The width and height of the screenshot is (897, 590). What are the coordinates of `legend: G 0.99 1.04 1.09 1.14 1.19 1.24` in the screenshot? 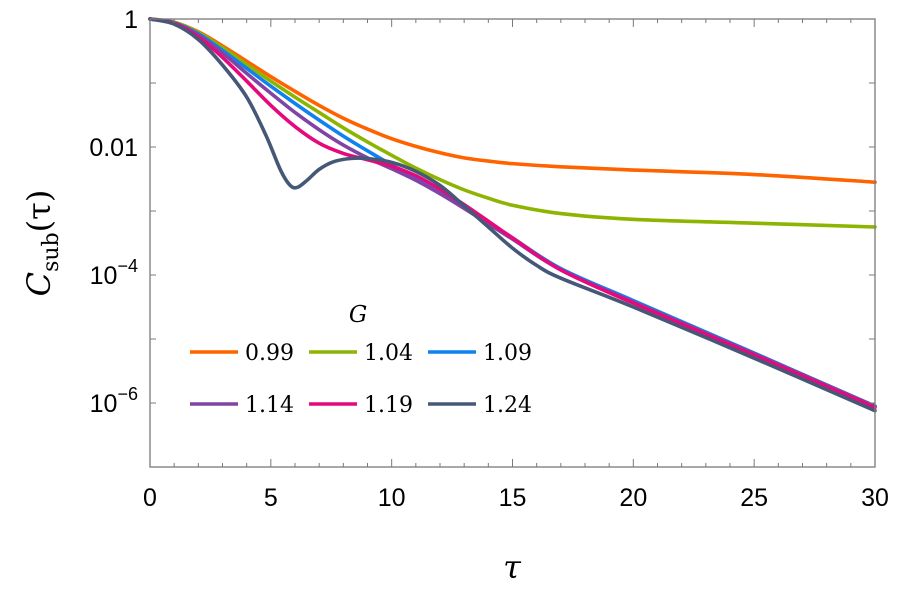 It's located at (361, 360).